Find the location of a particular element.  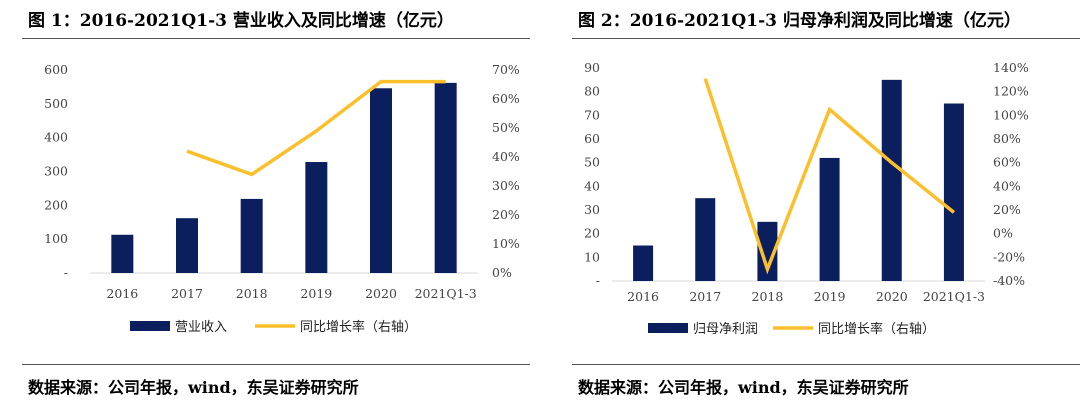

y-left-tick-label: 400 is located at coordinates (56, 137).